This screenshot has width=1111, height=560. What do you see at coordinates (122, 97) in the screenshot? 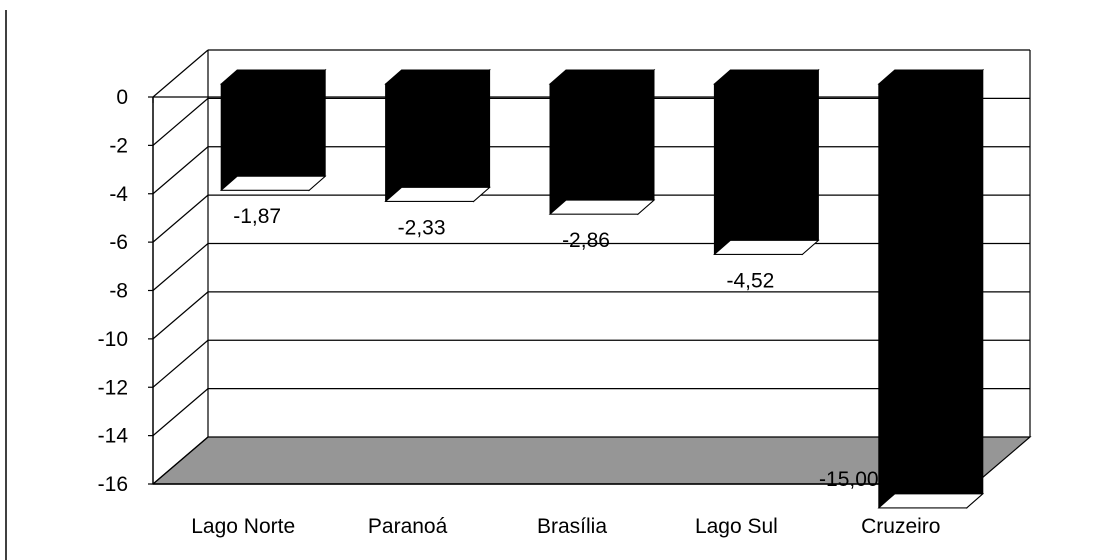
I see `y-tick-label: 0` at bounding box center [122, 97].